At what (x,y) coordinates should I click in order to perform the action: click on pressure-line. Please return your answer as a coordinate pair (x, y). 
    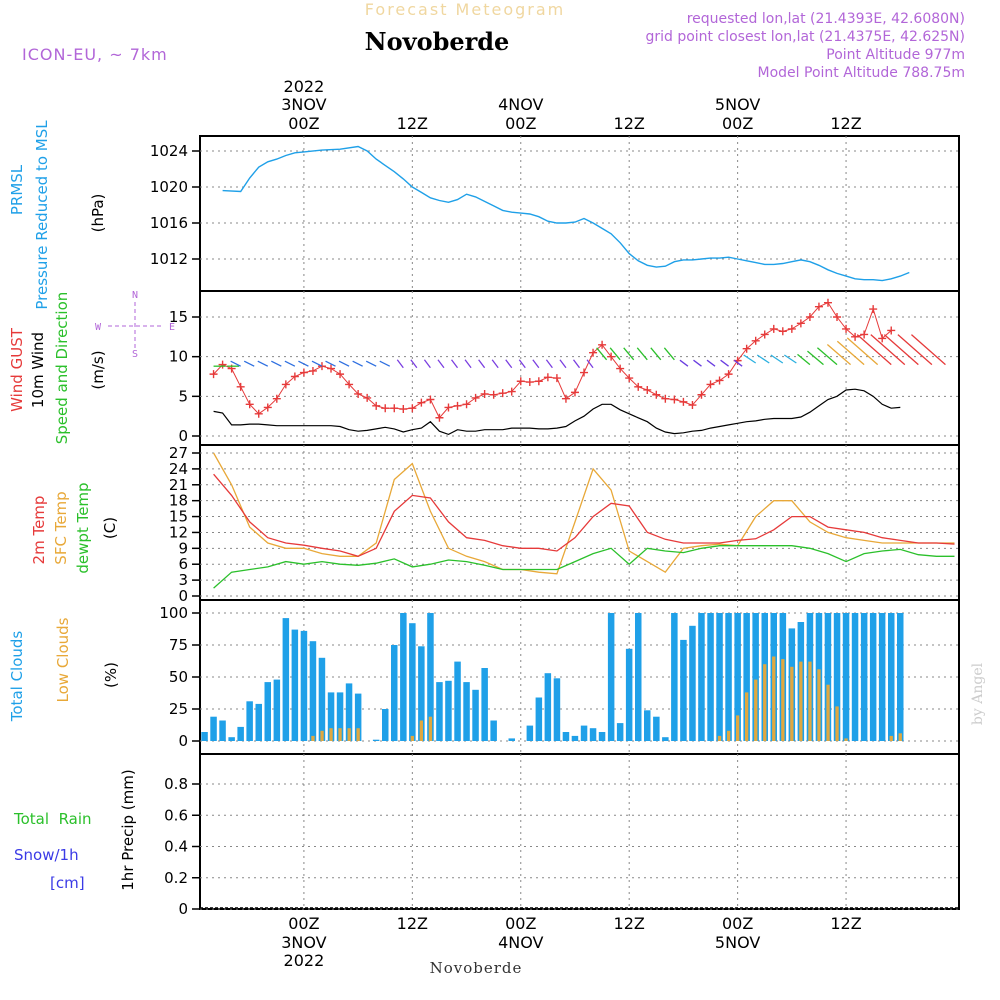
    Looking at the image, I should click on (566, 213).